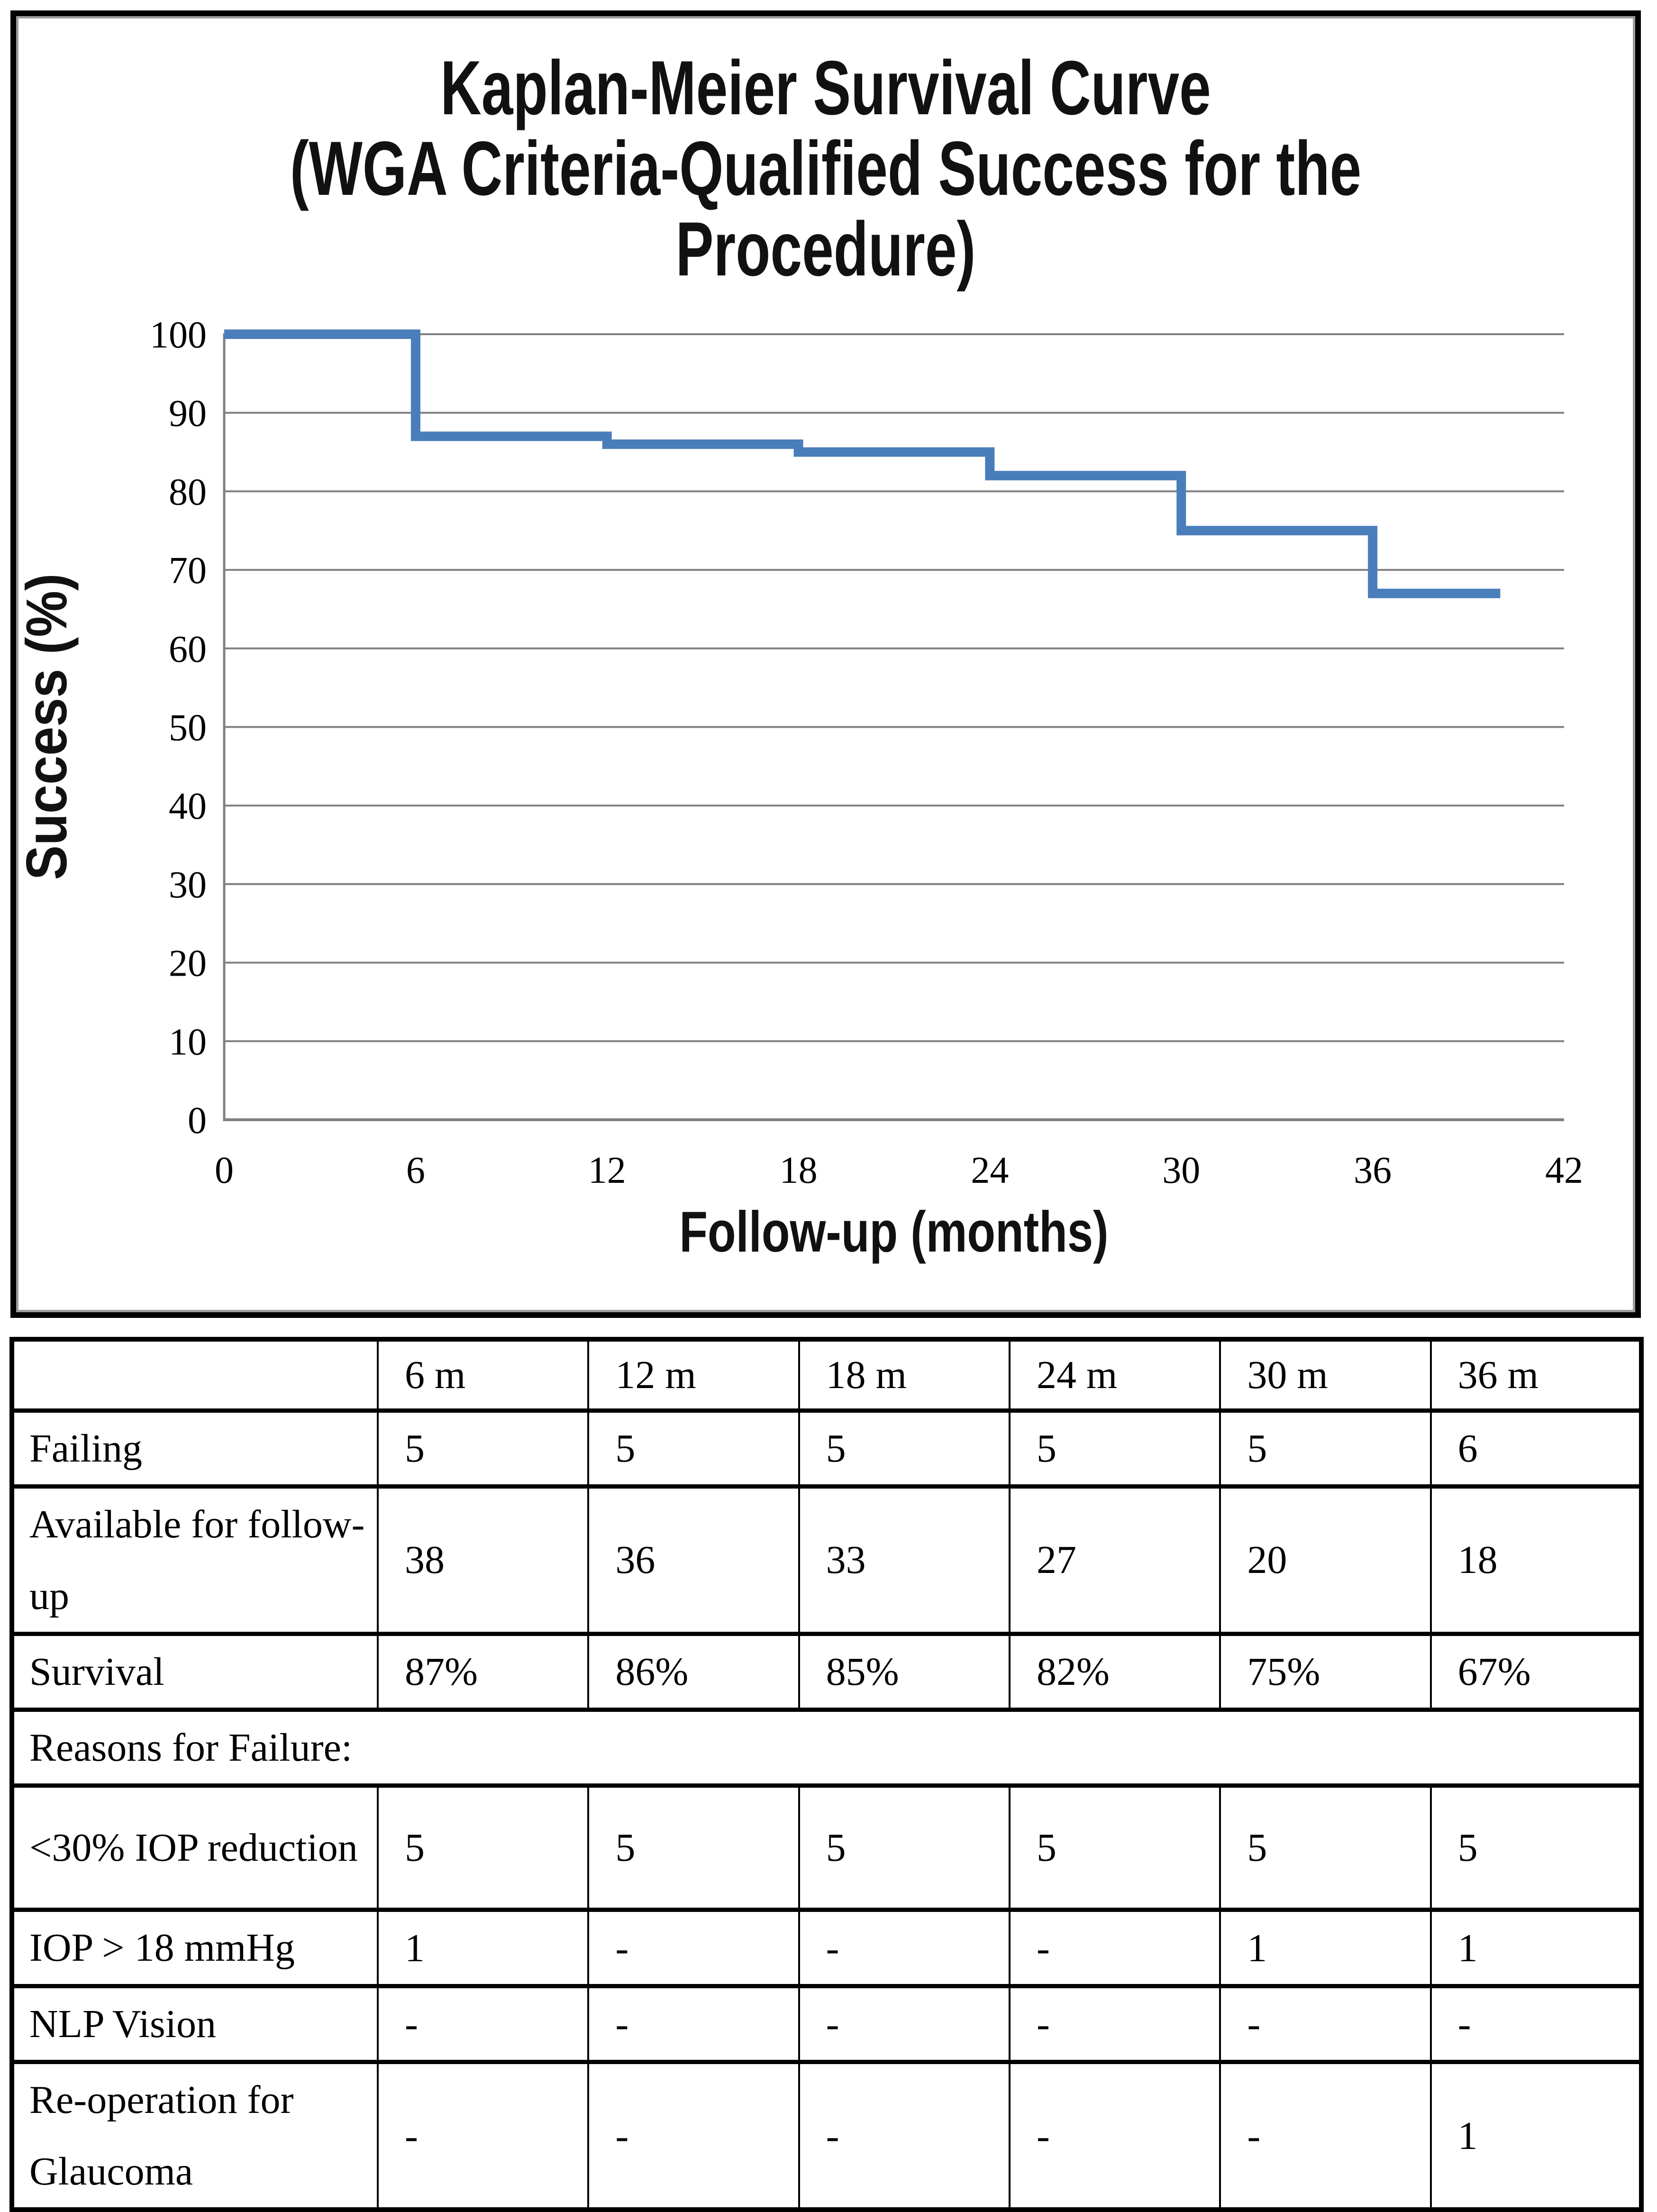  I want to click on row-label: NLP Vision, so click(195, 2022).